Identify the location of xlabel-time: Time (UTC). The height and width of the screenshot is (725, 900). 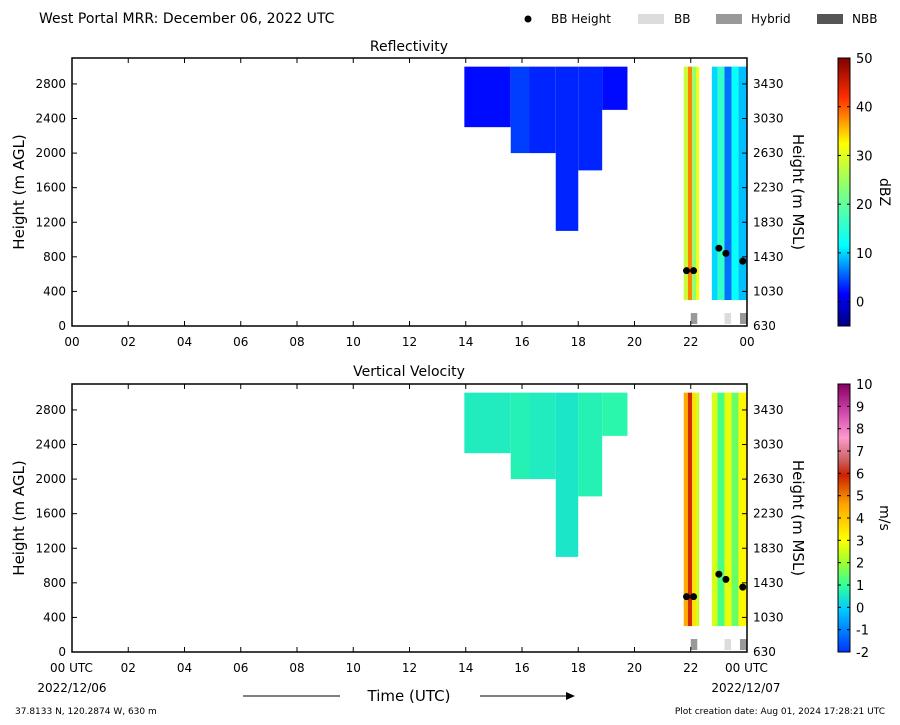
(409, 696).